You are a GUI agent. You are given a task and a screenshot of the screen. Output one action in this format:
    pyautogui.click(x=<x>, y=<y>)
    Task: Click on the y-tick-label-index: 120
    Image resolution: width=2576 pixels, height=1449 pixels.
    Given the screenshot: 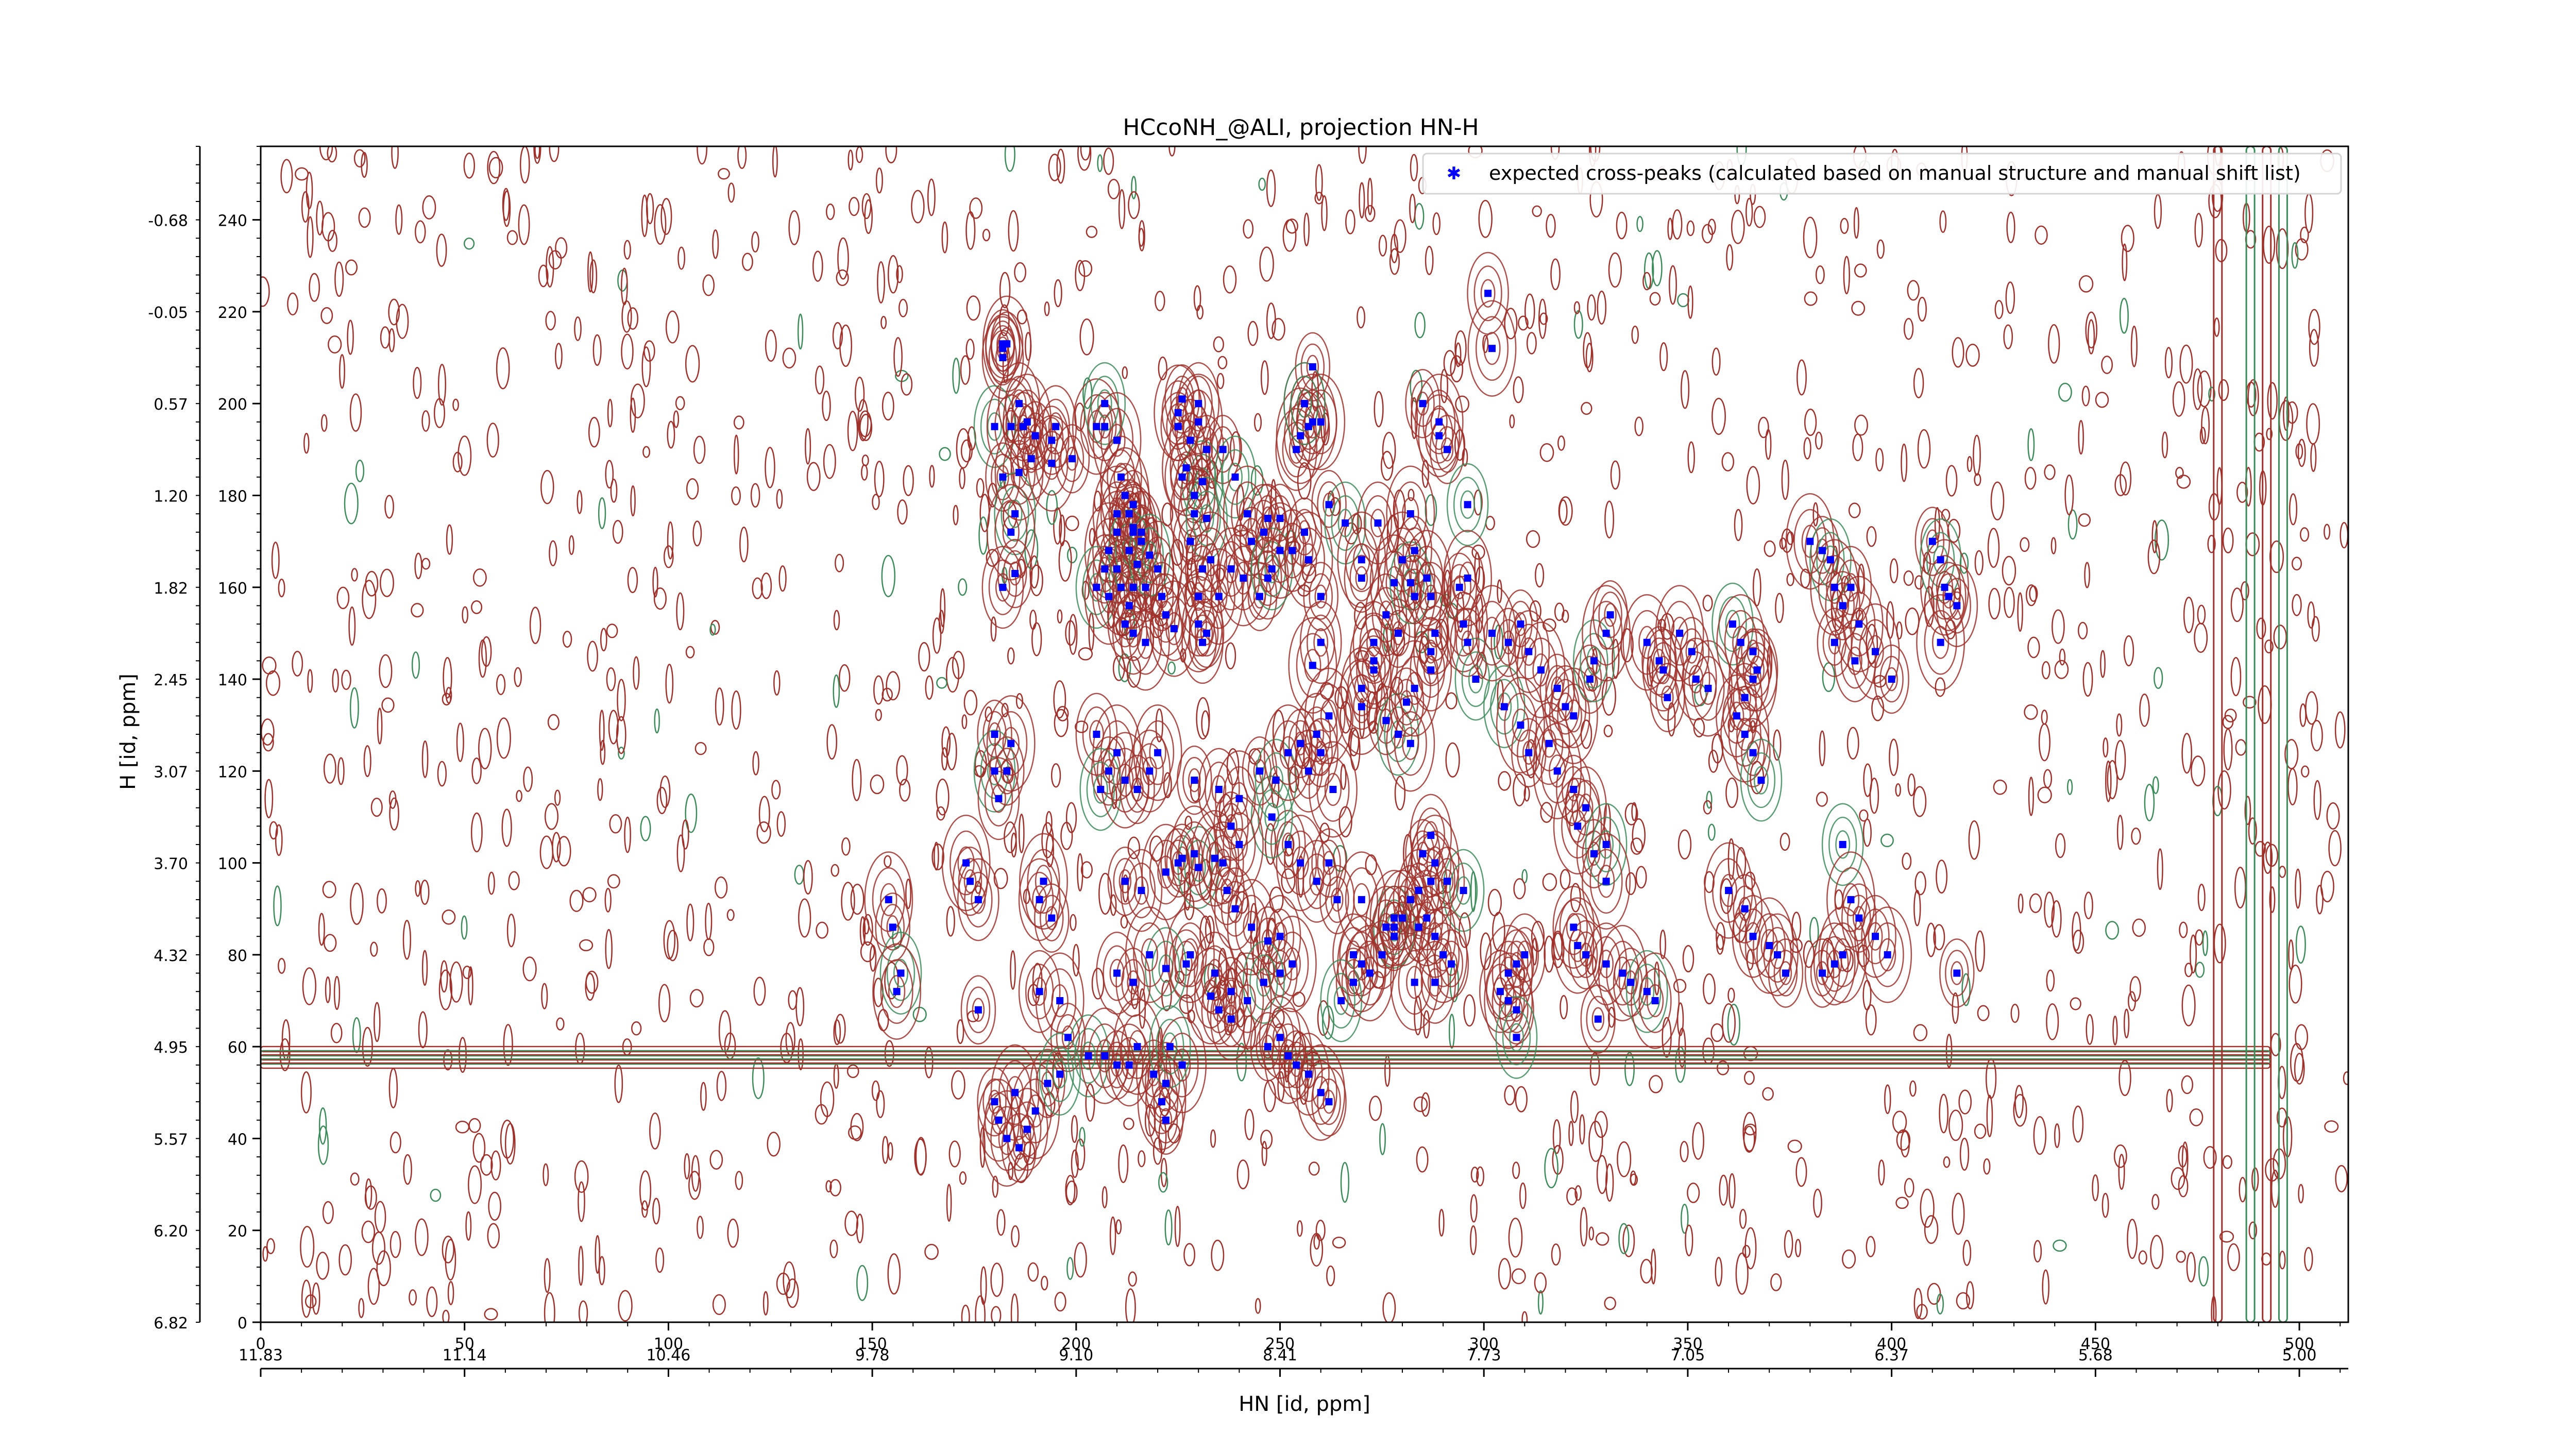 What is the action you would take?
    pyautogui.click(x=232, y=772)
    